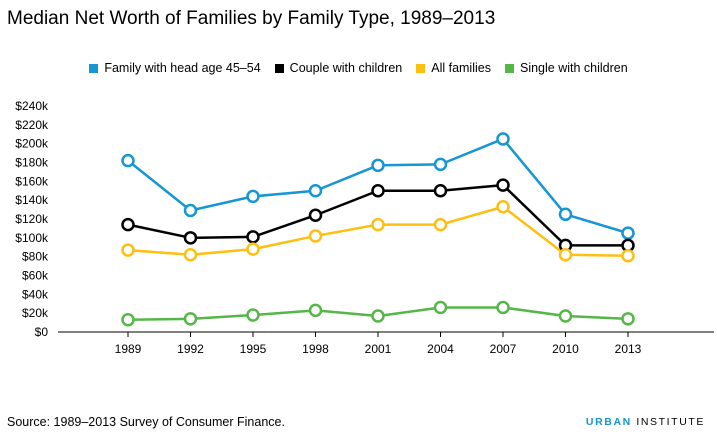 The width and height of the screenshot is (717, 448). I want to click on legend-label: Couple with children, so click(346, 68).